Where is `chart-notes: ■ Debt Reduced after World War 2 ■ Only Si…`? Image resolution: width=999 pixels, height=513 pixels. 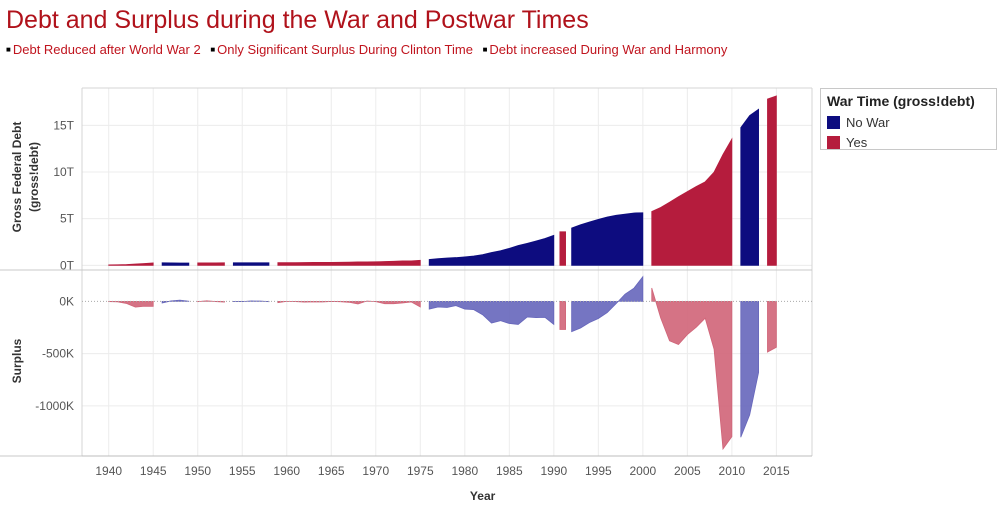
chart-notes: ■ Debt Reduced after World War 2 ■ Only Si… is located at coordinates (366, 49).